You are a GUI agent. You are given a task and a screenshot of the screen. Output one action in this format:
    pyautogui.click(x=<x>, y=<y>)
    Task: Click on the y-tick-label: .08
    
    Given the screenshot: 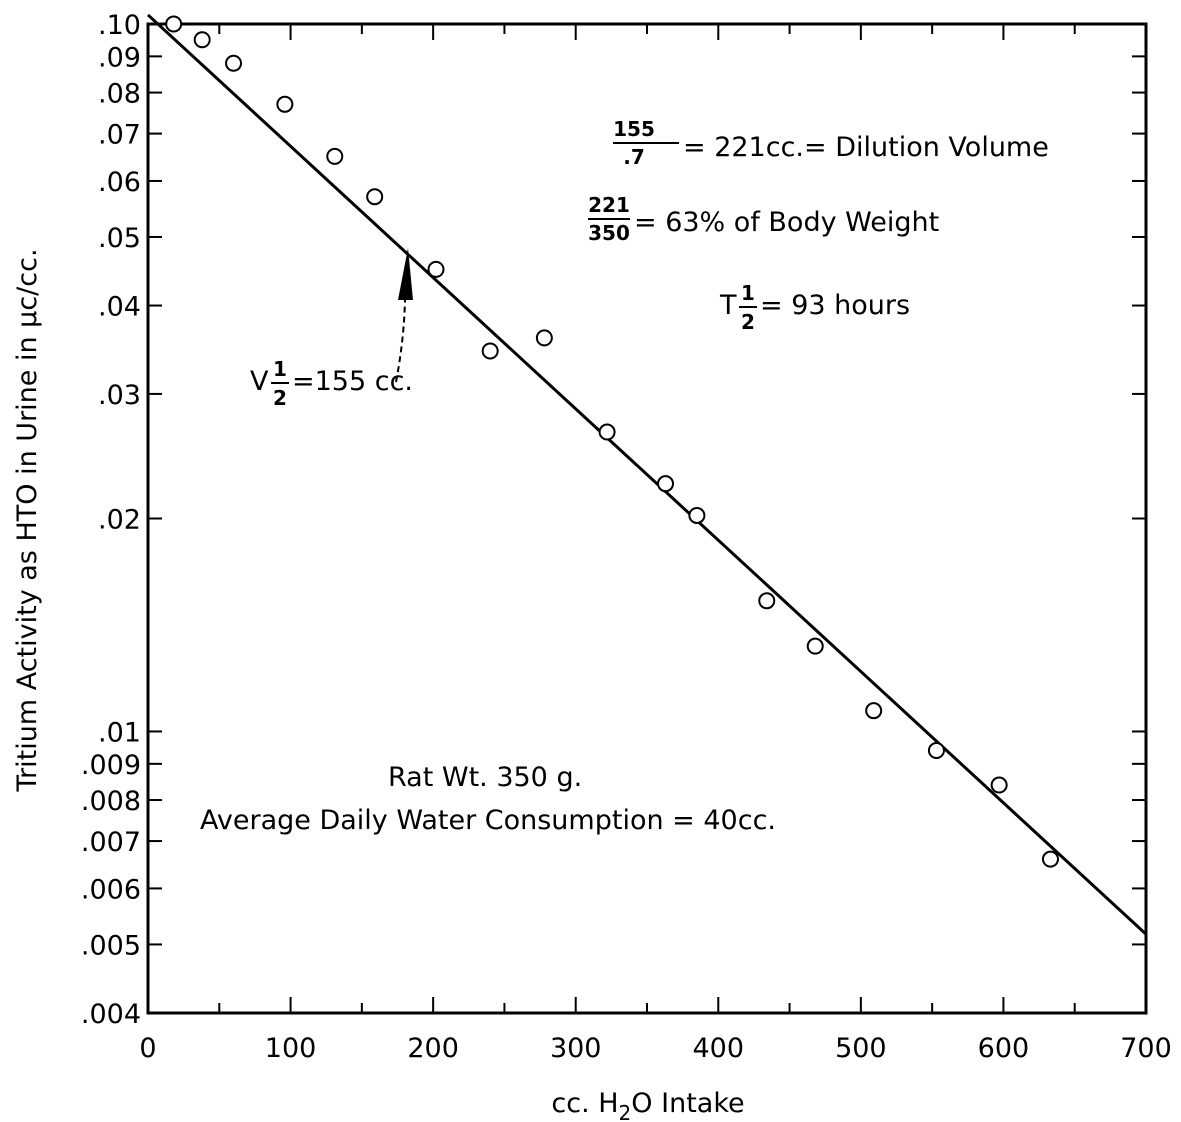 What is the action you would take?
    pyautogui.click(x=119, y=94)
    